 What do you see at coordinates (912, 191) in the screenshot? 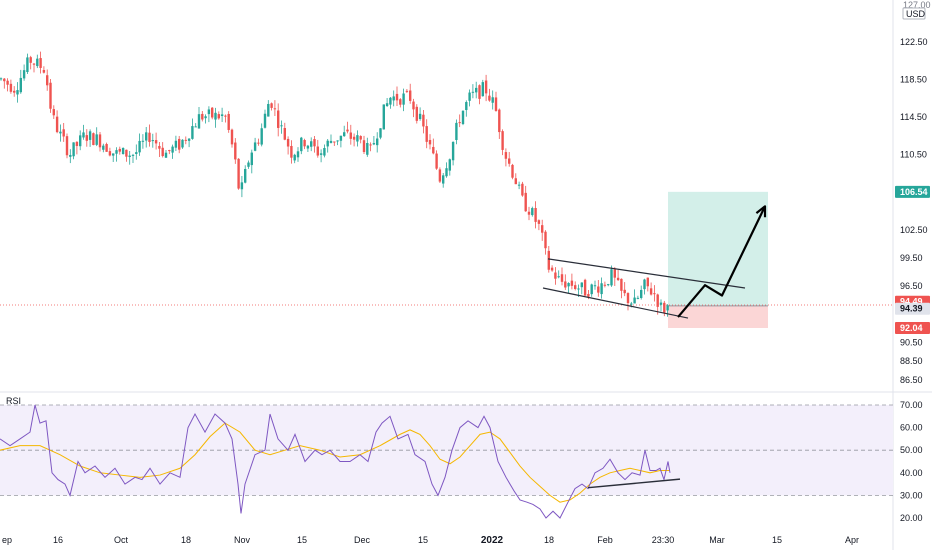
I see `target-price-badge` at bounding box center [912, 191].